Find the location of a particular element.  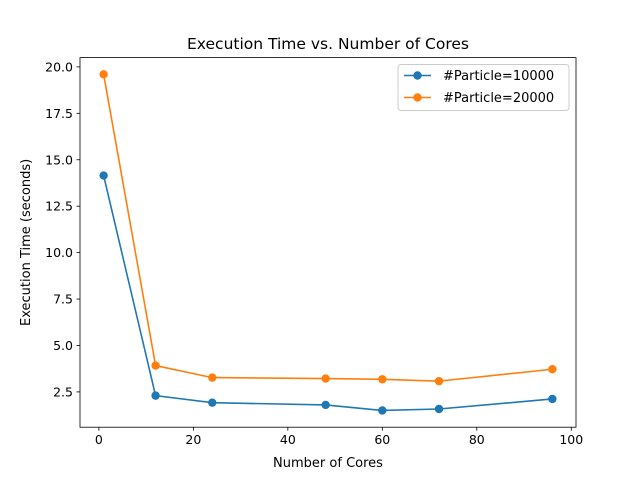

legend: #Particle=10000 #Particle=20000 is located at coordinates (483, 87).